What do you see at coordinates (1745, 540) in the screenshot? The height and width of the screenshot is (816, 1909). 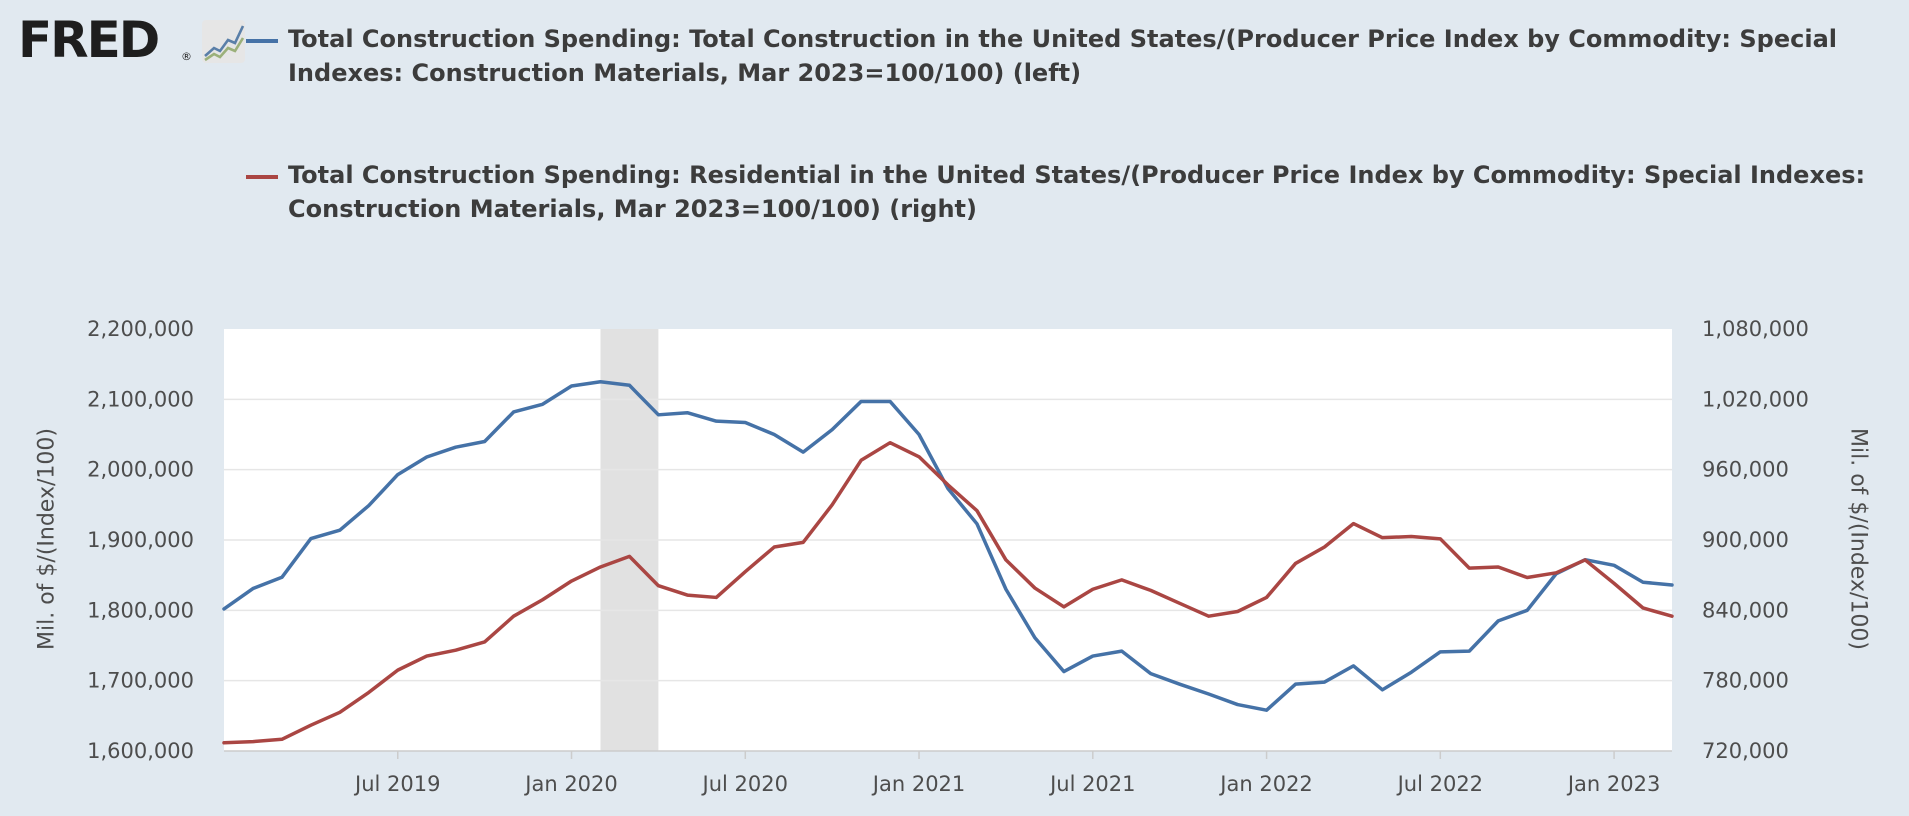 I see `y-right-tick-label: 900,000` at bounding box center [1745, 540].